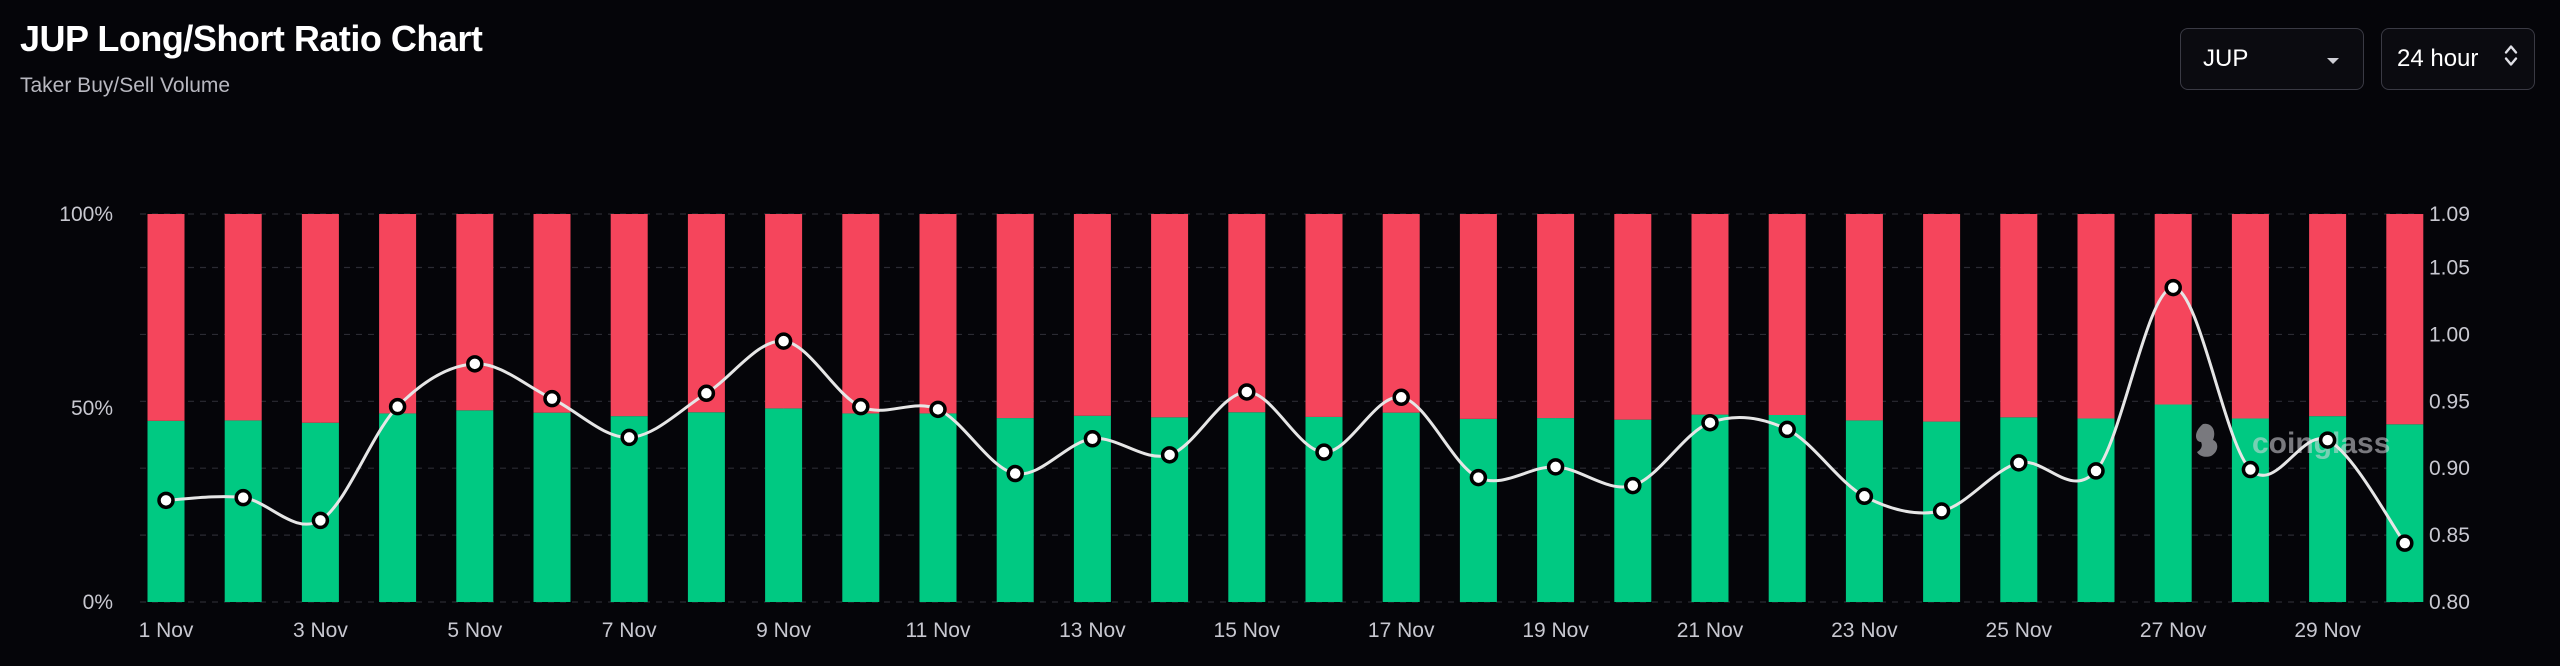 The image size is (2560, 666). Describe the element at coordinates (2449, 401) in the screenshot. I see `right-axis-tick-label: 0.95` at that location.